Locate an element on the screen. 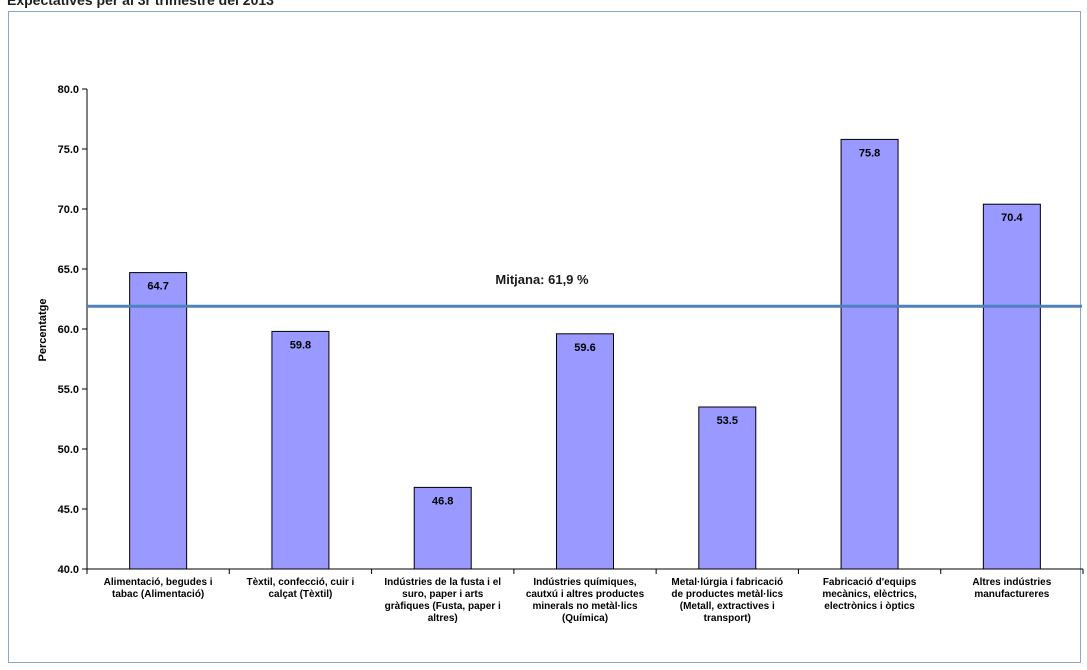 The image size is (1087, 670). y-tick-label: 60.0 is located at coordinates (68, 330).